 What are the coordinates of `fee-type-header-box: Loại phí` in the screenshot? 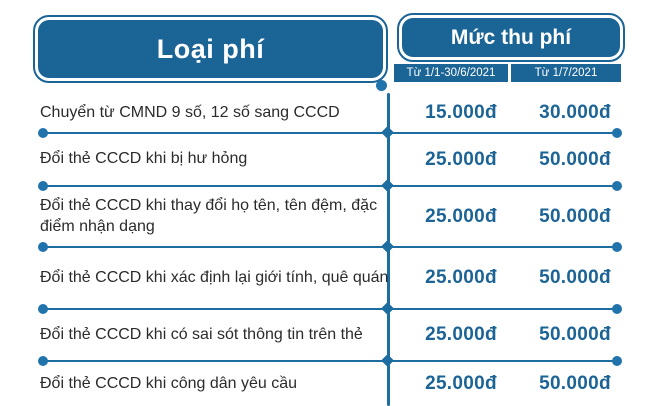 It's located at (210, 49).